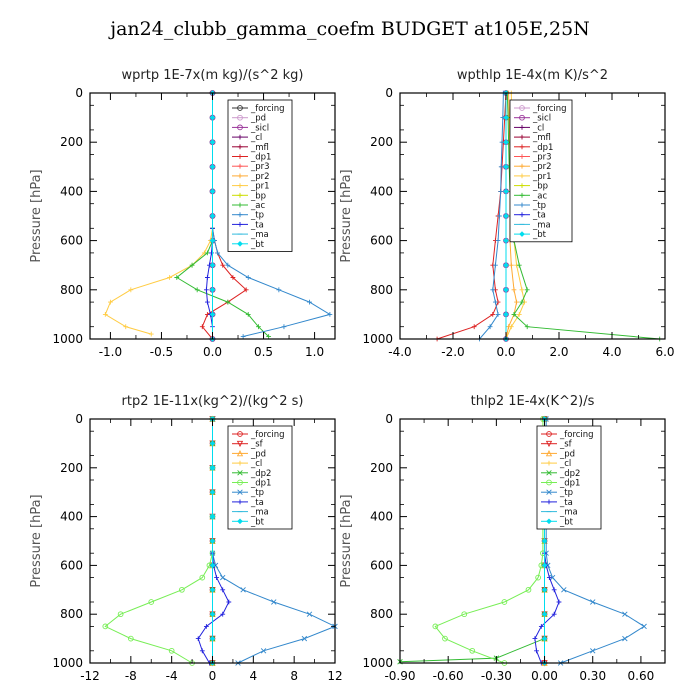  What do you see at coordinates (131, 676) in the screenshot?
I see `x-tick-label: -8` at bounding box center [131, 676].